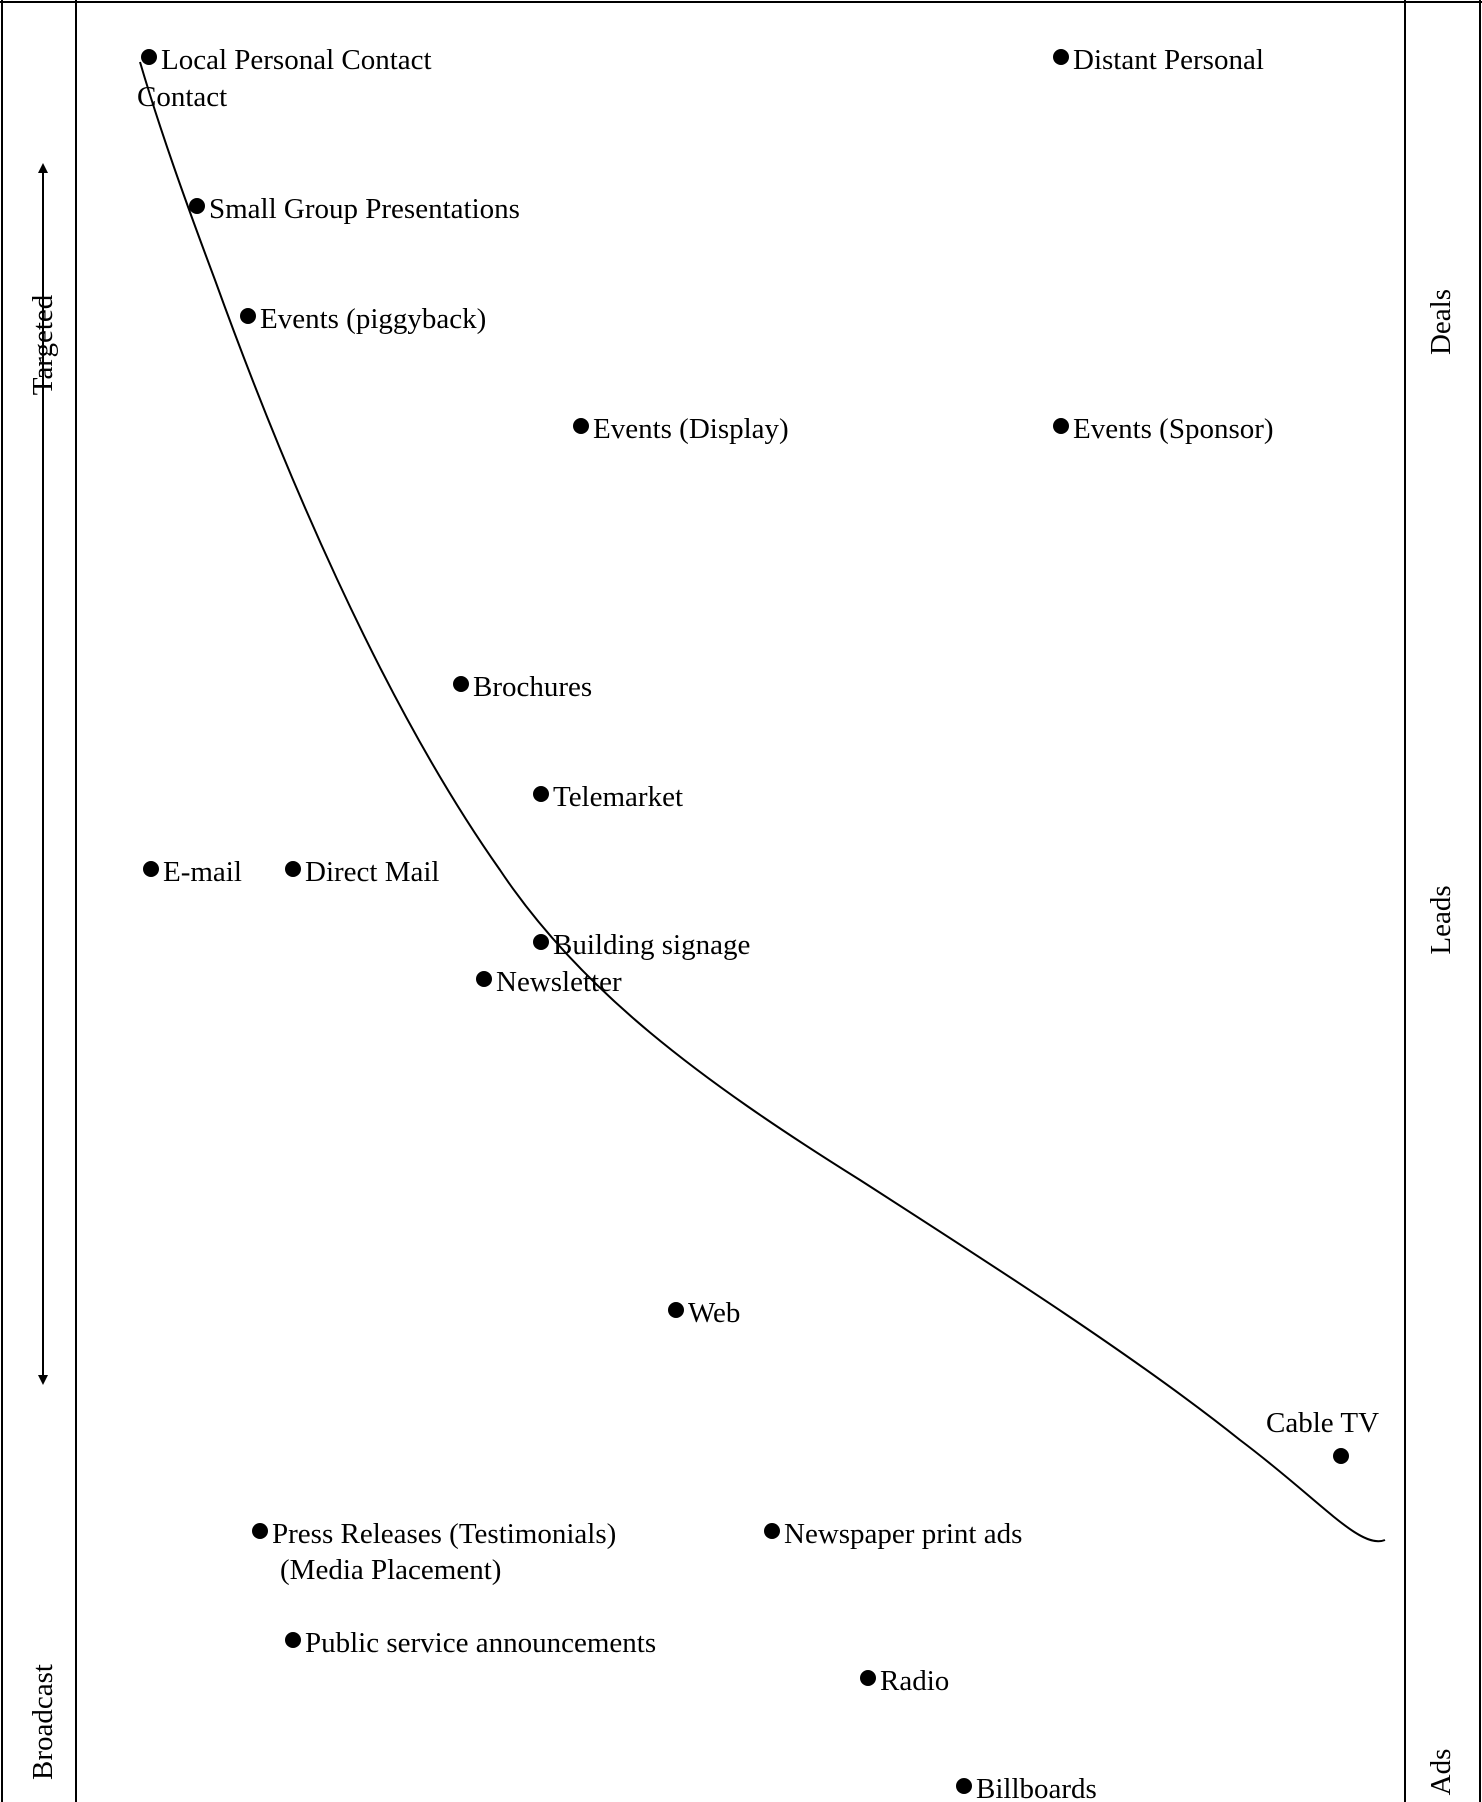 This screenshot has width=1482, height=1802. Describe the element at coordinates (1441, 919) in the screenshot. I see `right-axis-label-leads: Leads` at that location.